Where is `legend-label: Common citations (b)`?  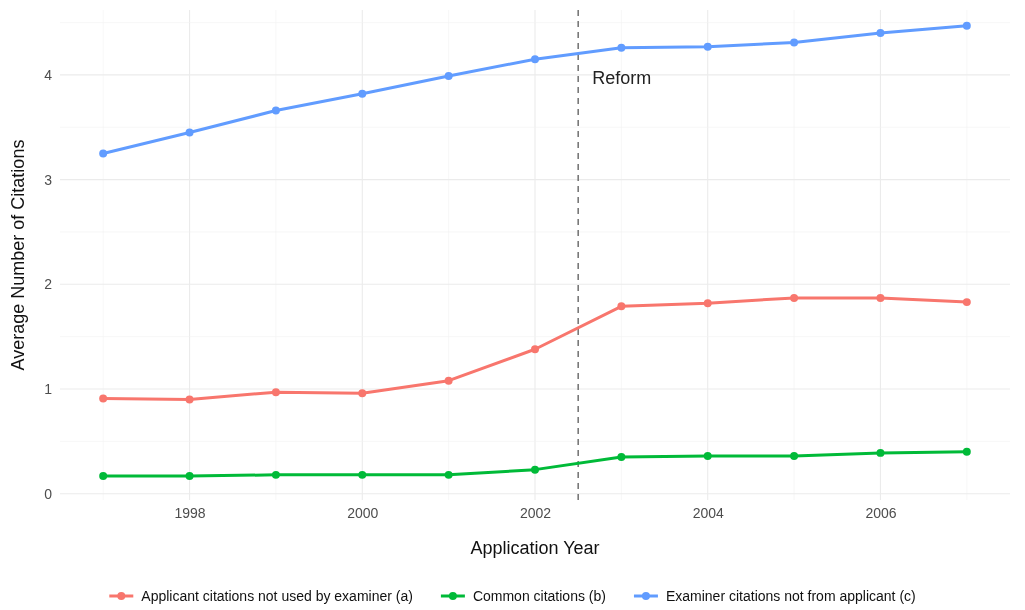 legend-label: Common citations (b) is located at coordinates (539, 596).